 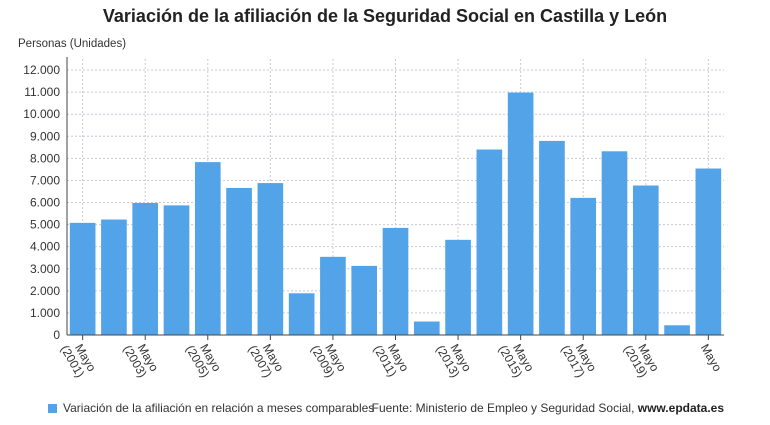 I want to click on x-tick-label: Mayo, so click(x=711, y=358).